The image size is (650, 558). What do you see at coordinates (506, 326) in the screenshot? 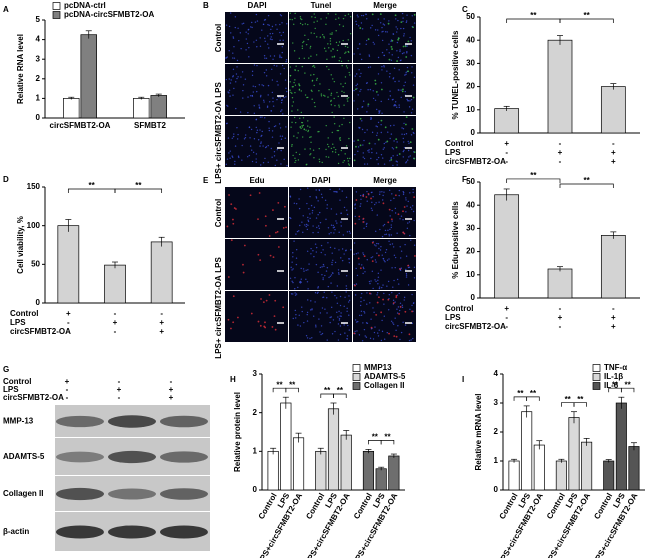
I see `condition-cell: -` at bounding box center [506, 326].